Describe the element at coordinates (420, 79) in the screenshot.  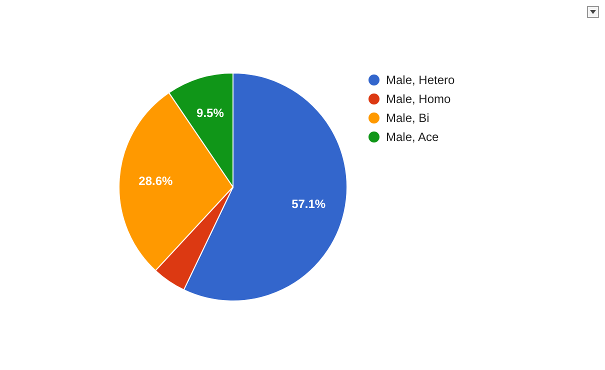
I see `legend-label: Male, Hetero` at that location.